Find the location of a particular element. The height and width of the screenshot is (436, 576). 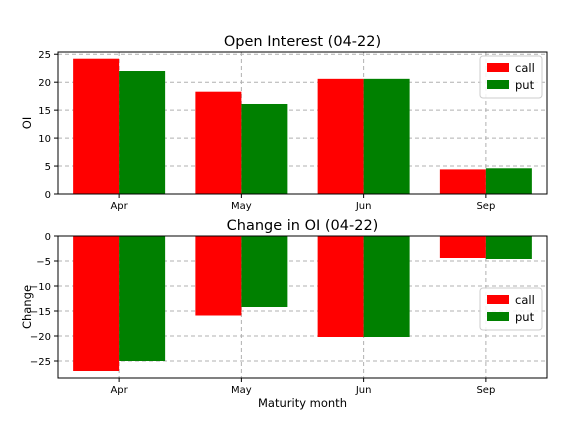

y-tick-label: 20 is located at coordinates (44, 83).